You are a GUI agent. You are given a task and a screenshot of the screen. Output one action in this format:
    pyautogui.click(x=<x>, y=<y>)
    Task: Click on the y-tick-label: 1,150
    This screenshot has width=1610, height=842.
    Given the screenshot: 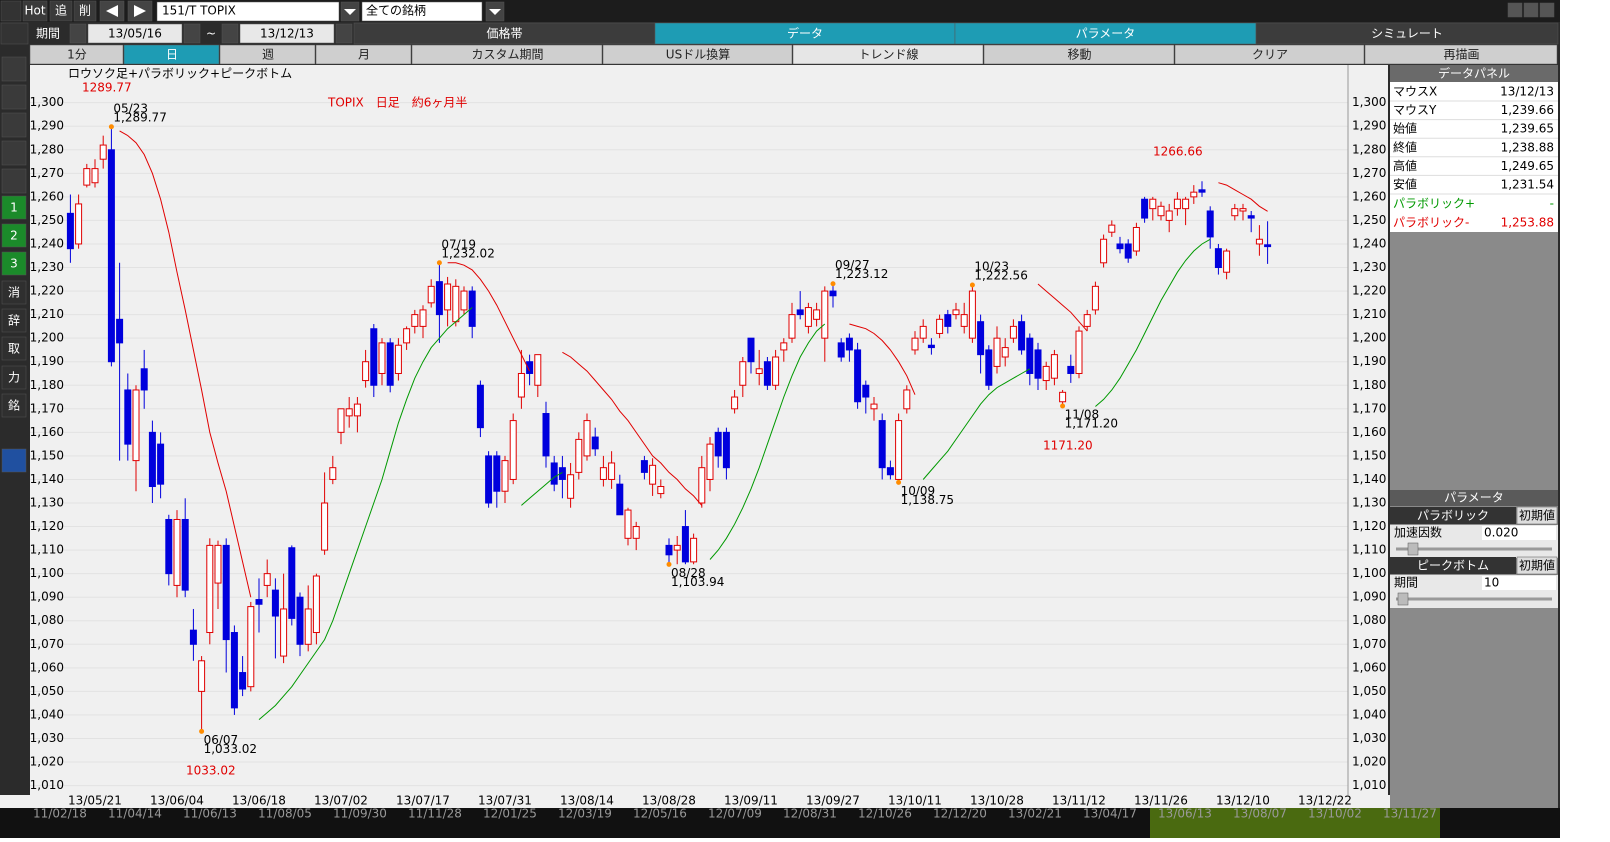 What is the action you would take?
    pyautogui.click(x=47, y=455)
    